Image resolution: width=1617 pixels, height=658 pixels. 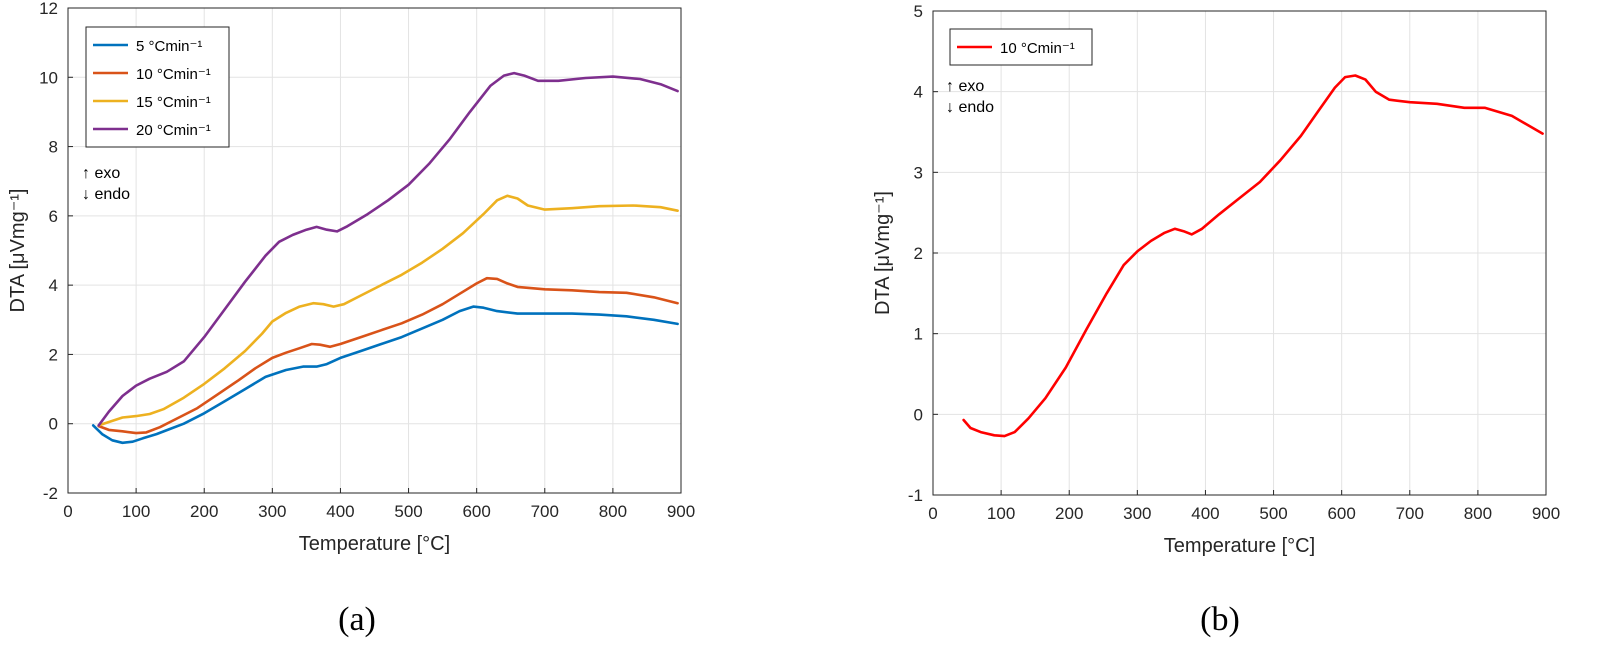 What do you see at coordinates (918, 334) in the screenshot?
I see `y-tick-label: 1` at bounding box center [918, 334].